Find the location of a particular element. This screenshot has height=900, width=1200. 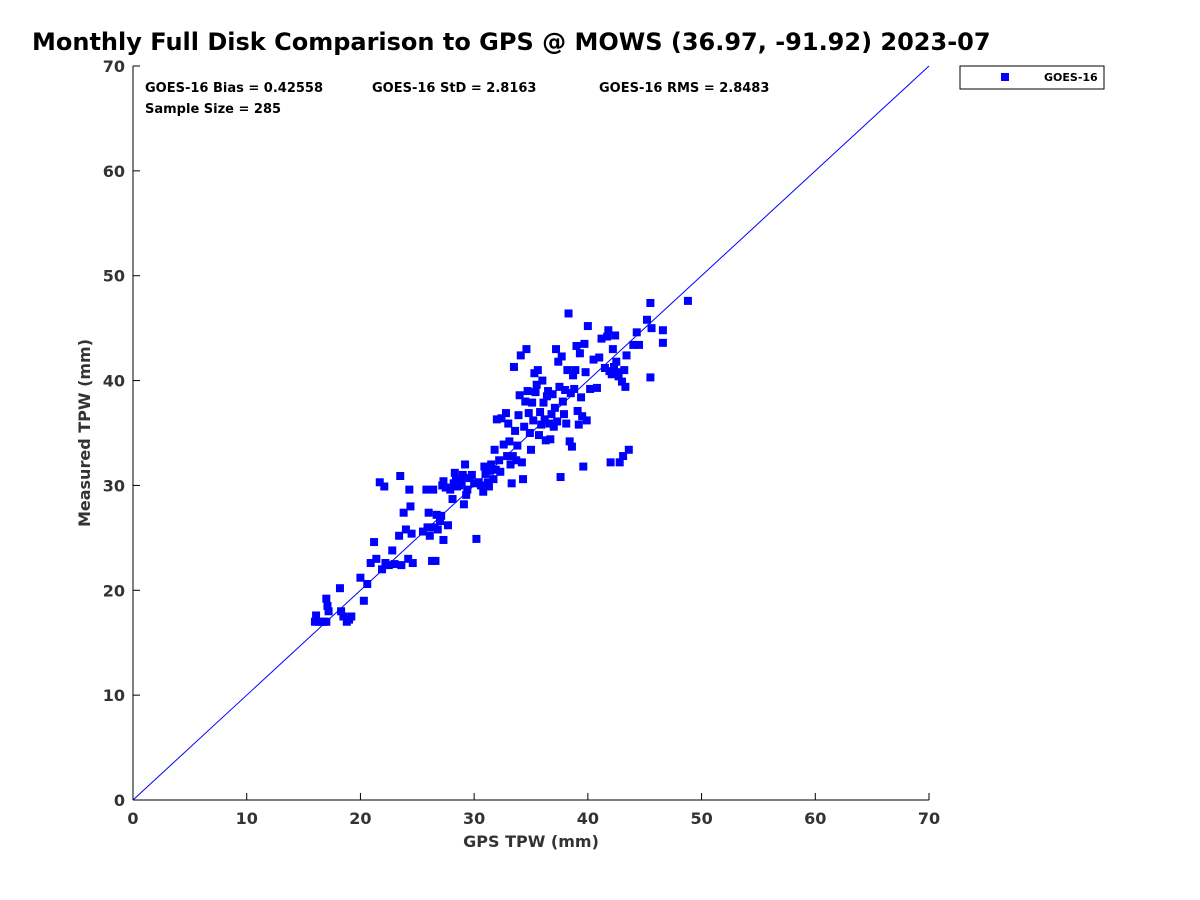

x-tick-label: 0 is located at coordinates (132, 818).